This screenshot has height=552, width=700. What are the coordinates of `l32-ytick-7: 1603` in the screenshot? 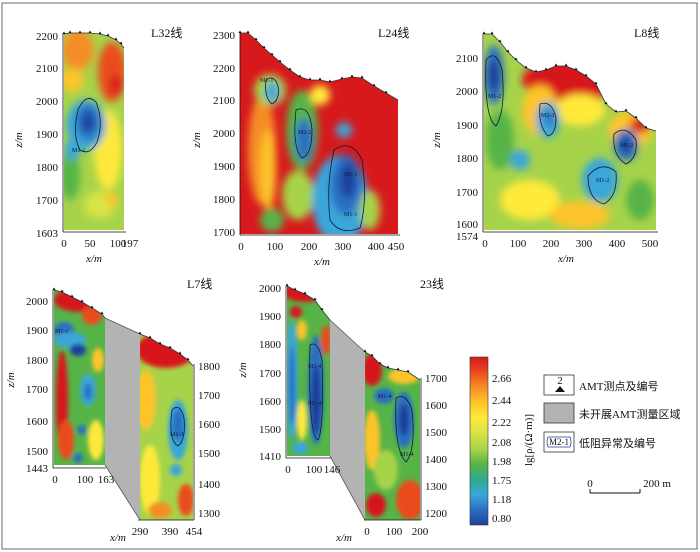 It's located at (47, 234).